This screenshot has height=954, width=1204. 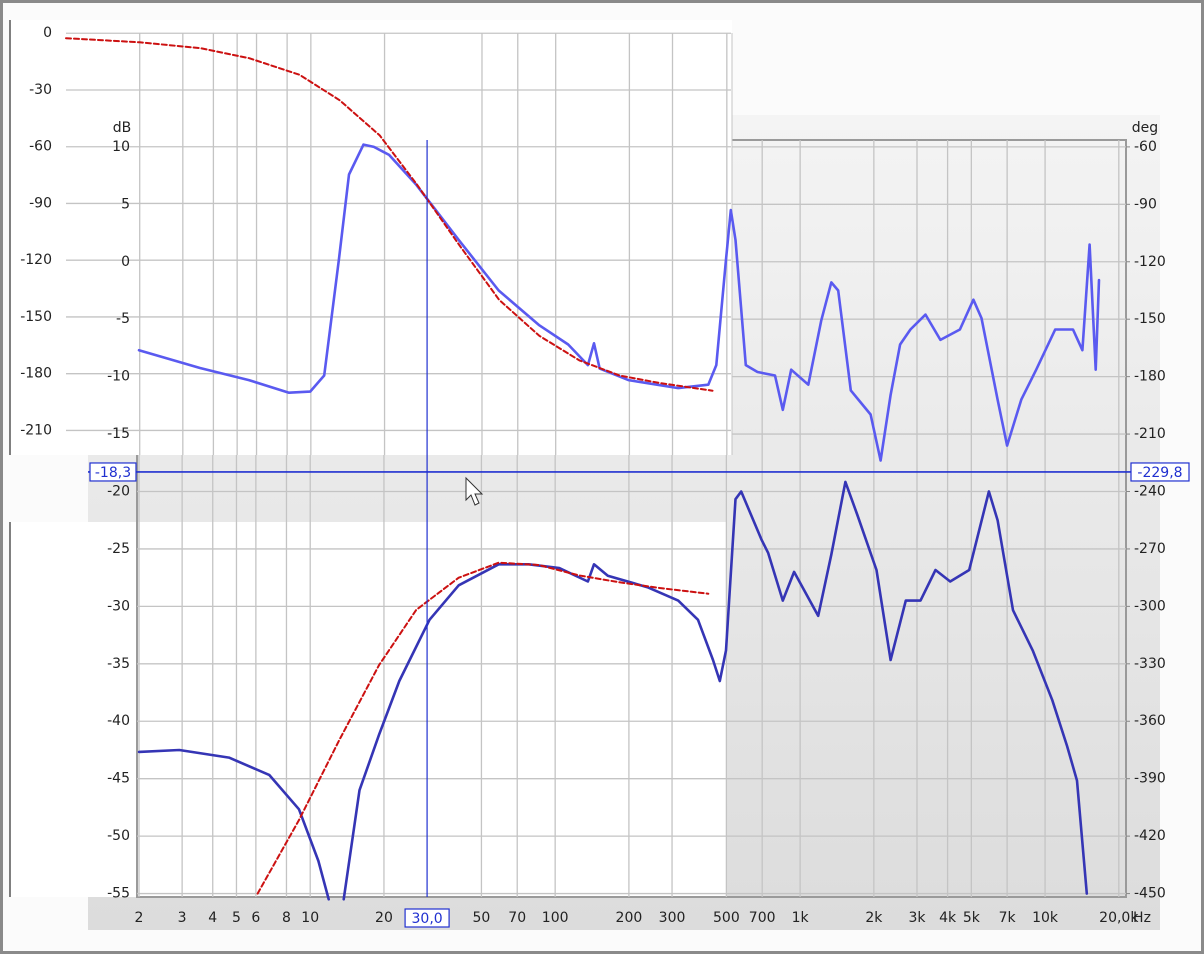 What do you see at coordinates (118, 549) in the screenshot?
I see `y-tick-label: -25` at bounding box center [118, 549].